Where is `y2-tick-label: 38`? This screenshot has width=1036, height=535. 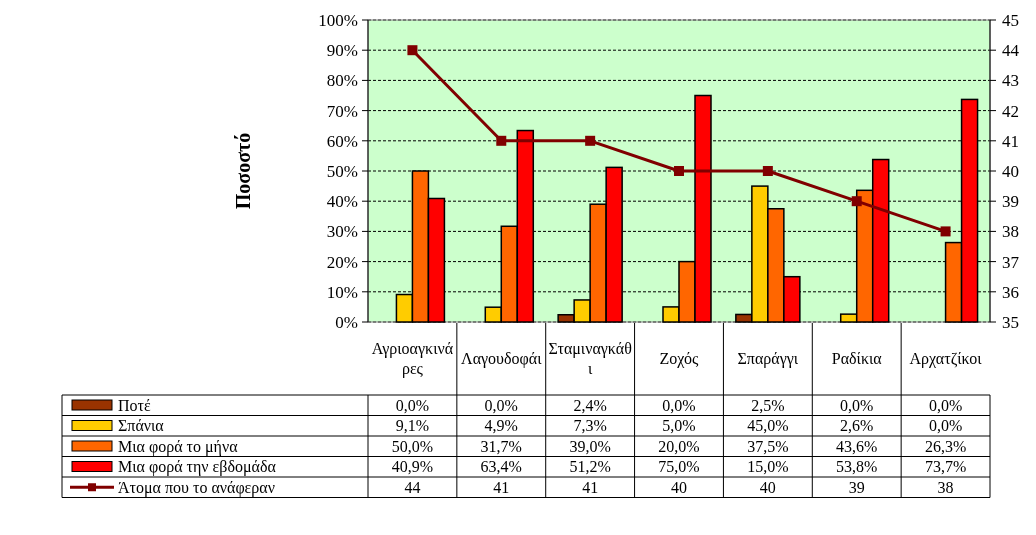 y2-tick-label: 38 is located at coordinates (1010, 232).